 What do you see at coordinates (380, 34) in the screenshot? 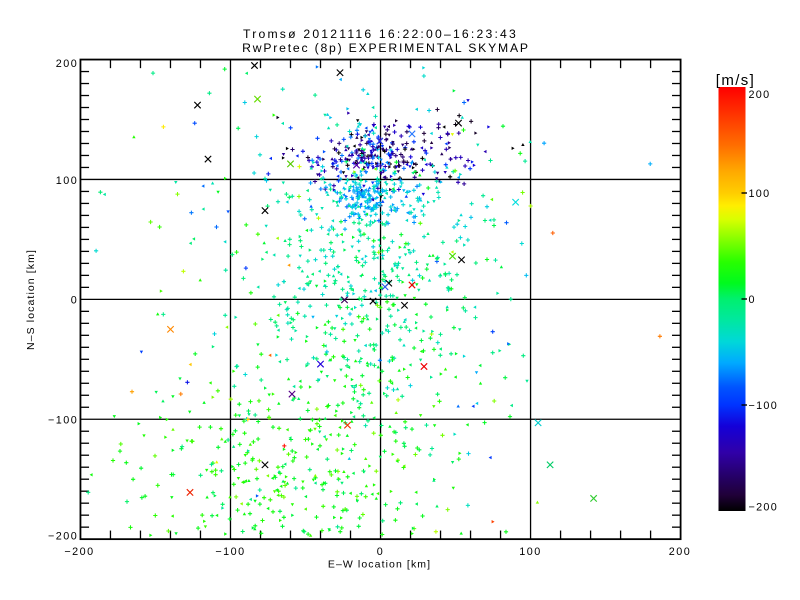
I see `svg-text:Tromsø 20121116 16:22:00–16:23: Tromsø 20121116 16:22:00–16:23:43` at bounding box center [380, 34].